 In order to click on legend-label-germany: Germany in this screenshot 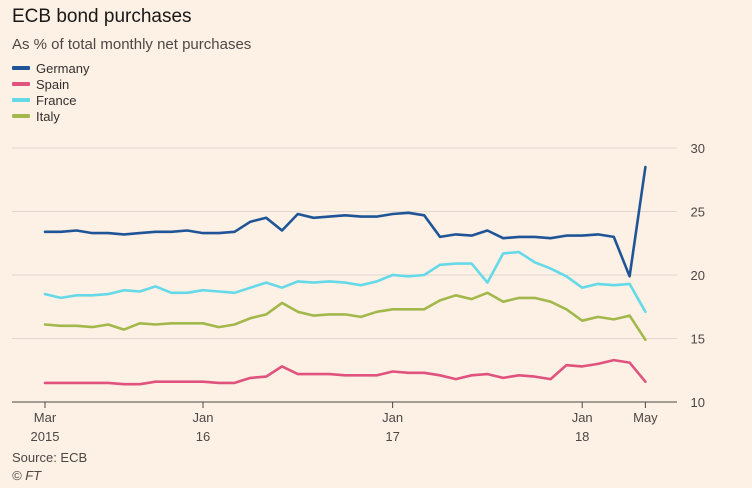, I will do `click(63, 68)`.